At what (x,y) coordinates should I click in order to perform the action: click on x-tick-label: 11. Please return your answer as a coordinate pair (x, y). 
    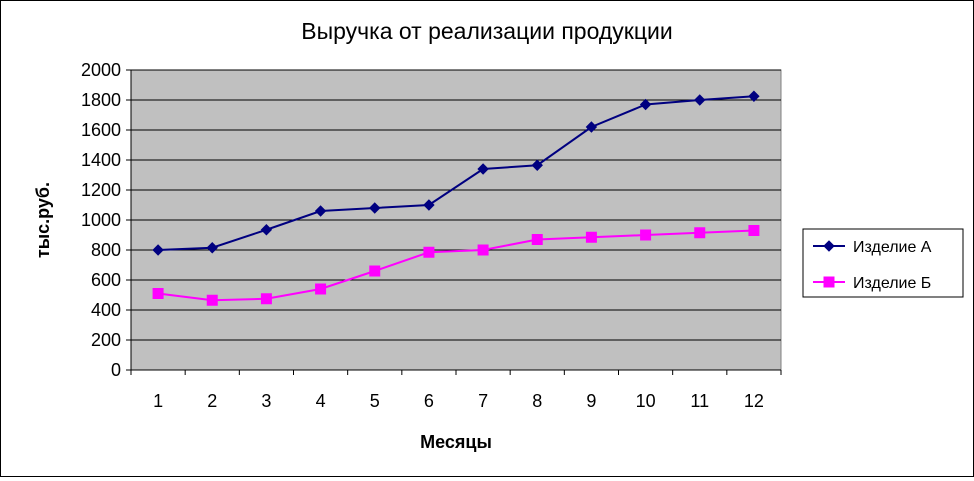
    Looking at the image, I should click on (699, 401).